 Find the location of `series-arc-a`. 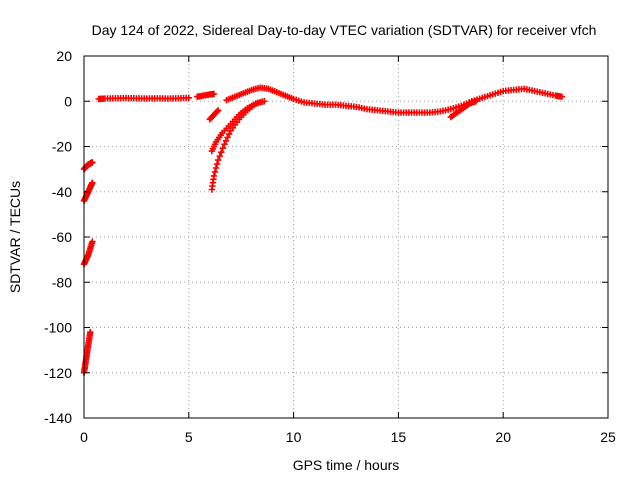

series-arc-a is located at coordinates (88, 166).